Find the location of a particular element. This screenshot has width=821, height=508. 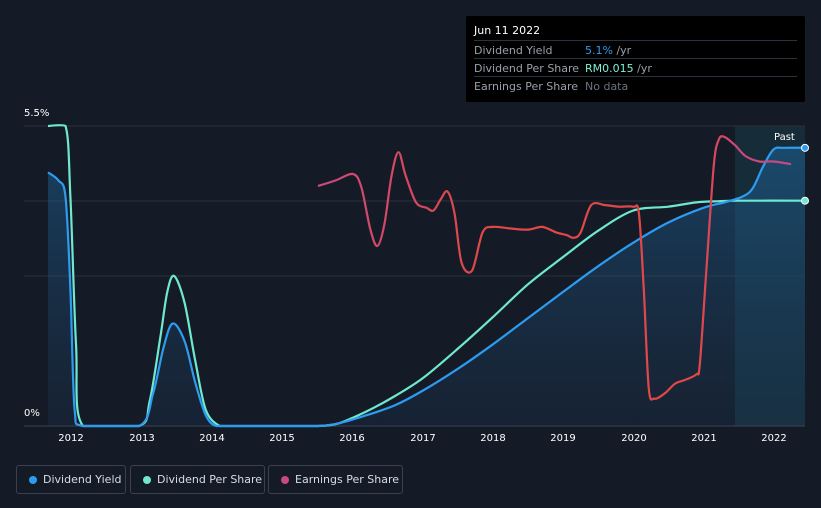

x-tick-2021: 2021 is located at coordinates (704, 438).